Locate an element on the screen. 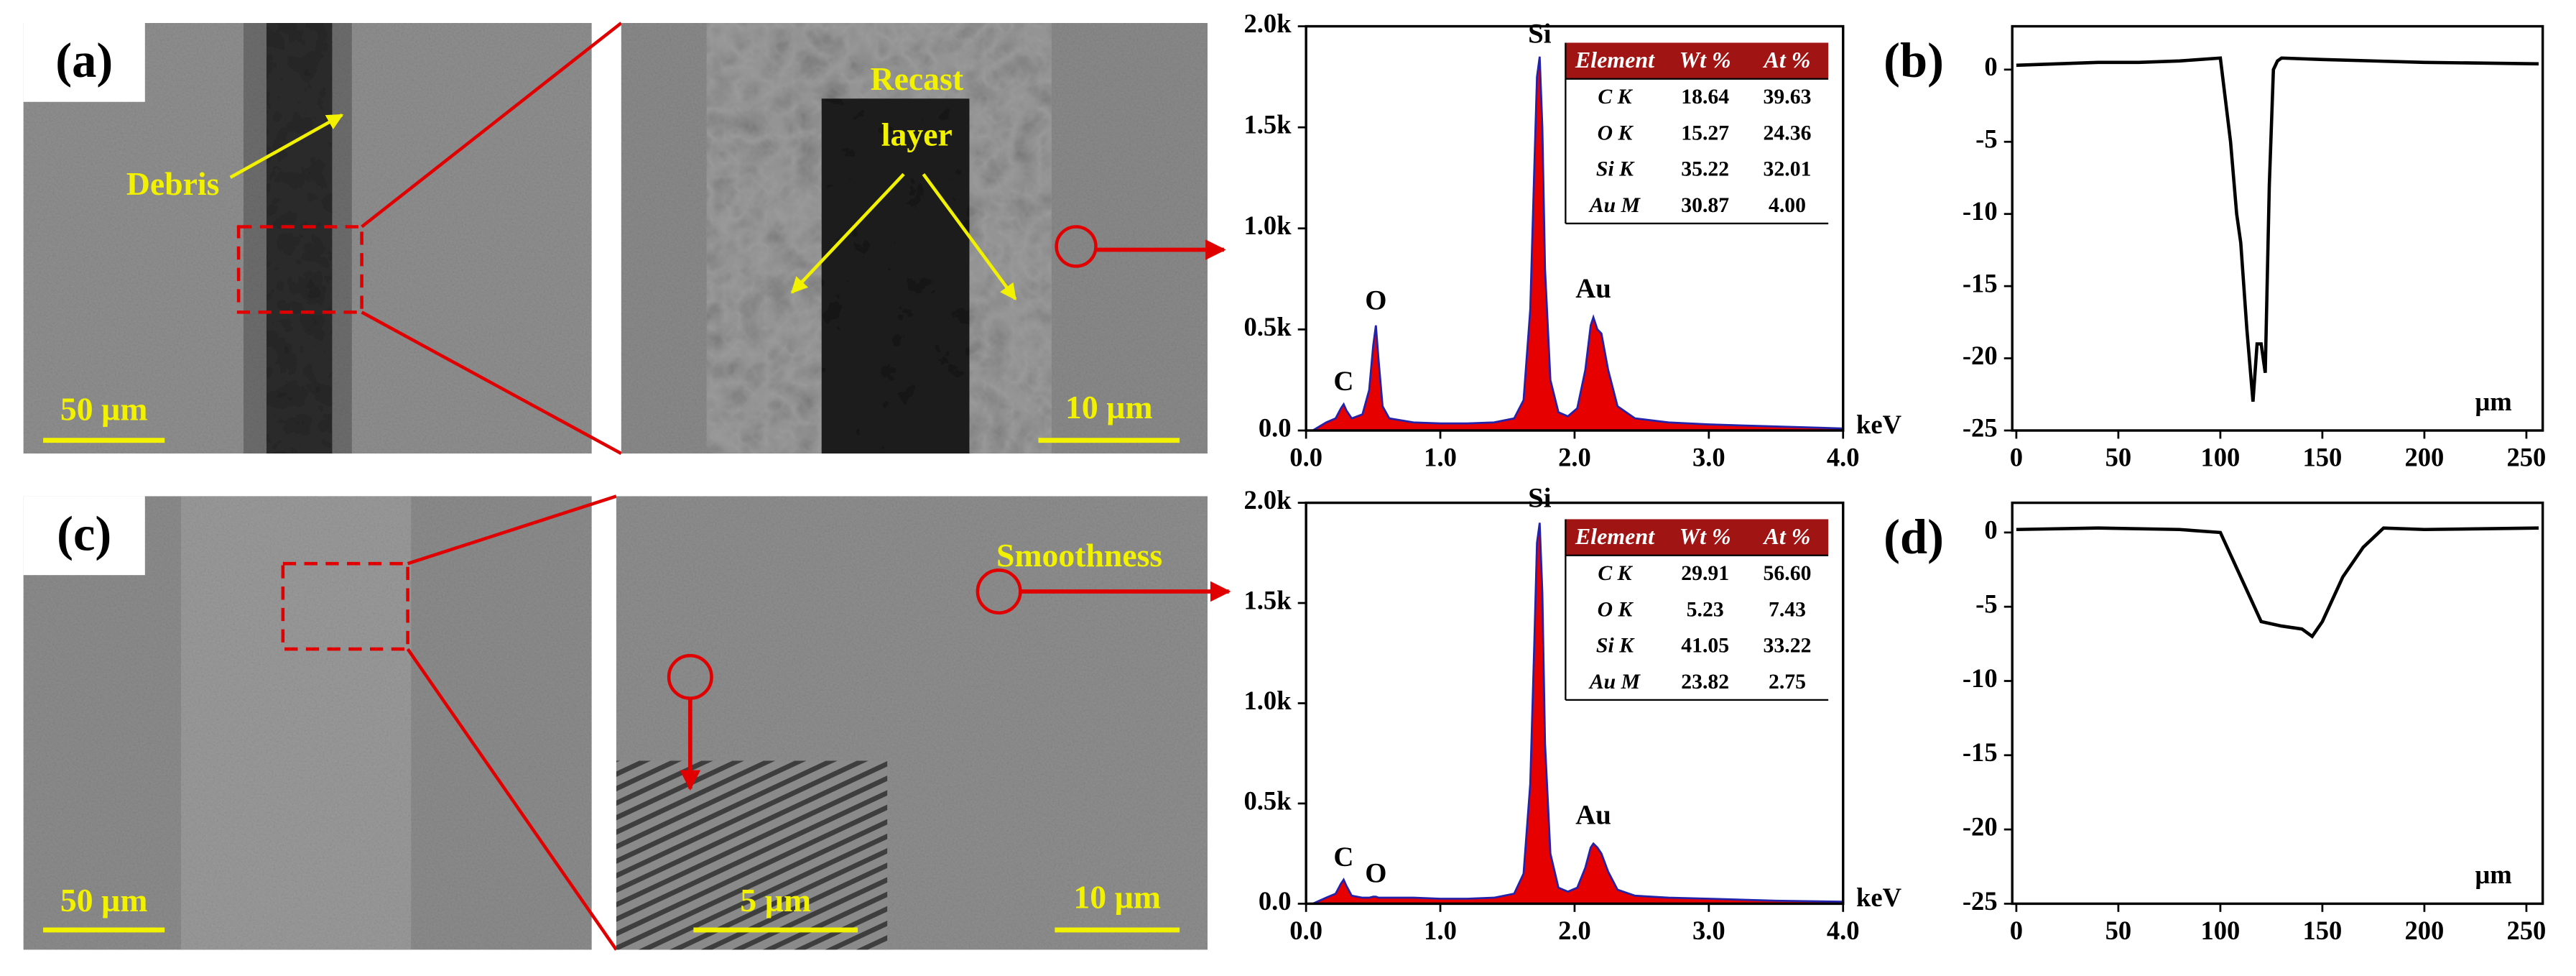 The height and width of the screenshot is (976, 2576). panel-label: (a) is located at coordinates (84, 60).